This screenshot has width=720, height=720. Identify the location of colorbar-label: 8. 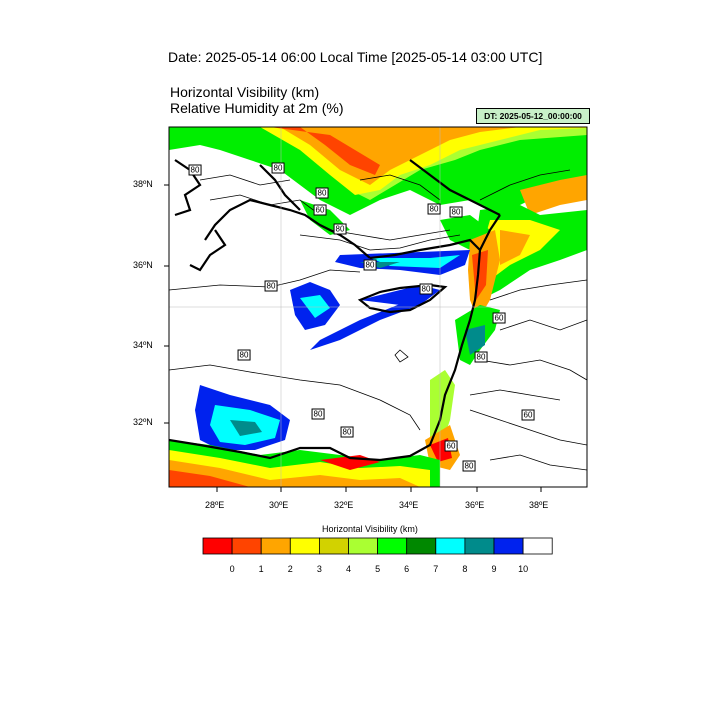
(465, 569).